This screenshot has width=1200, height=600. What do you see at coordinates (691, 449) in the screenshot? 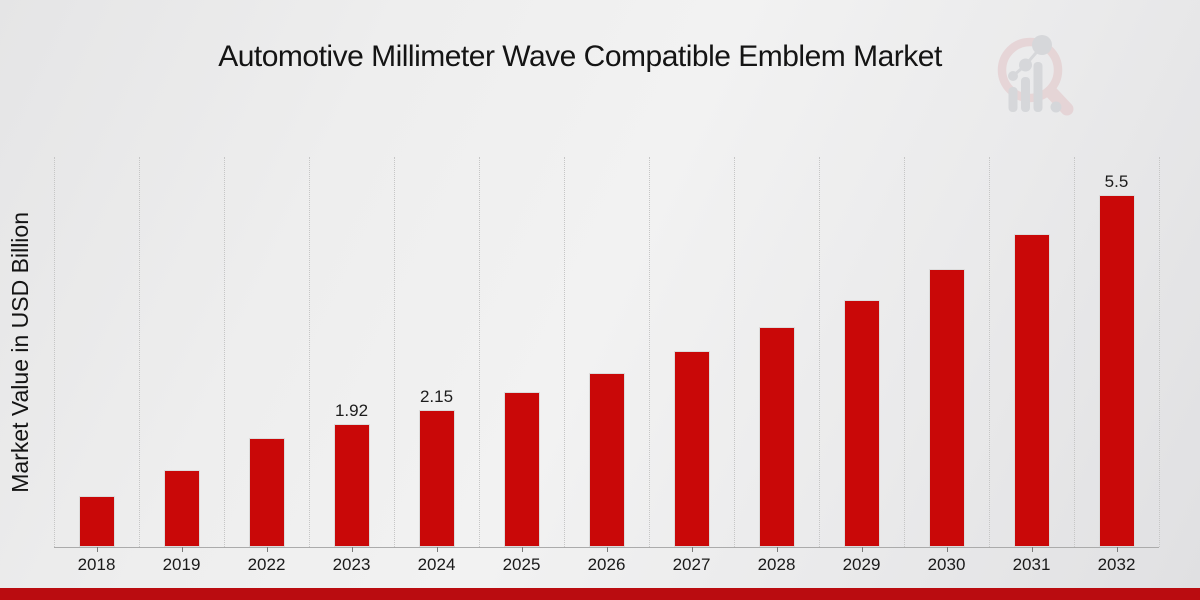
I see `bar-2027` at bounding box center [691, 449].